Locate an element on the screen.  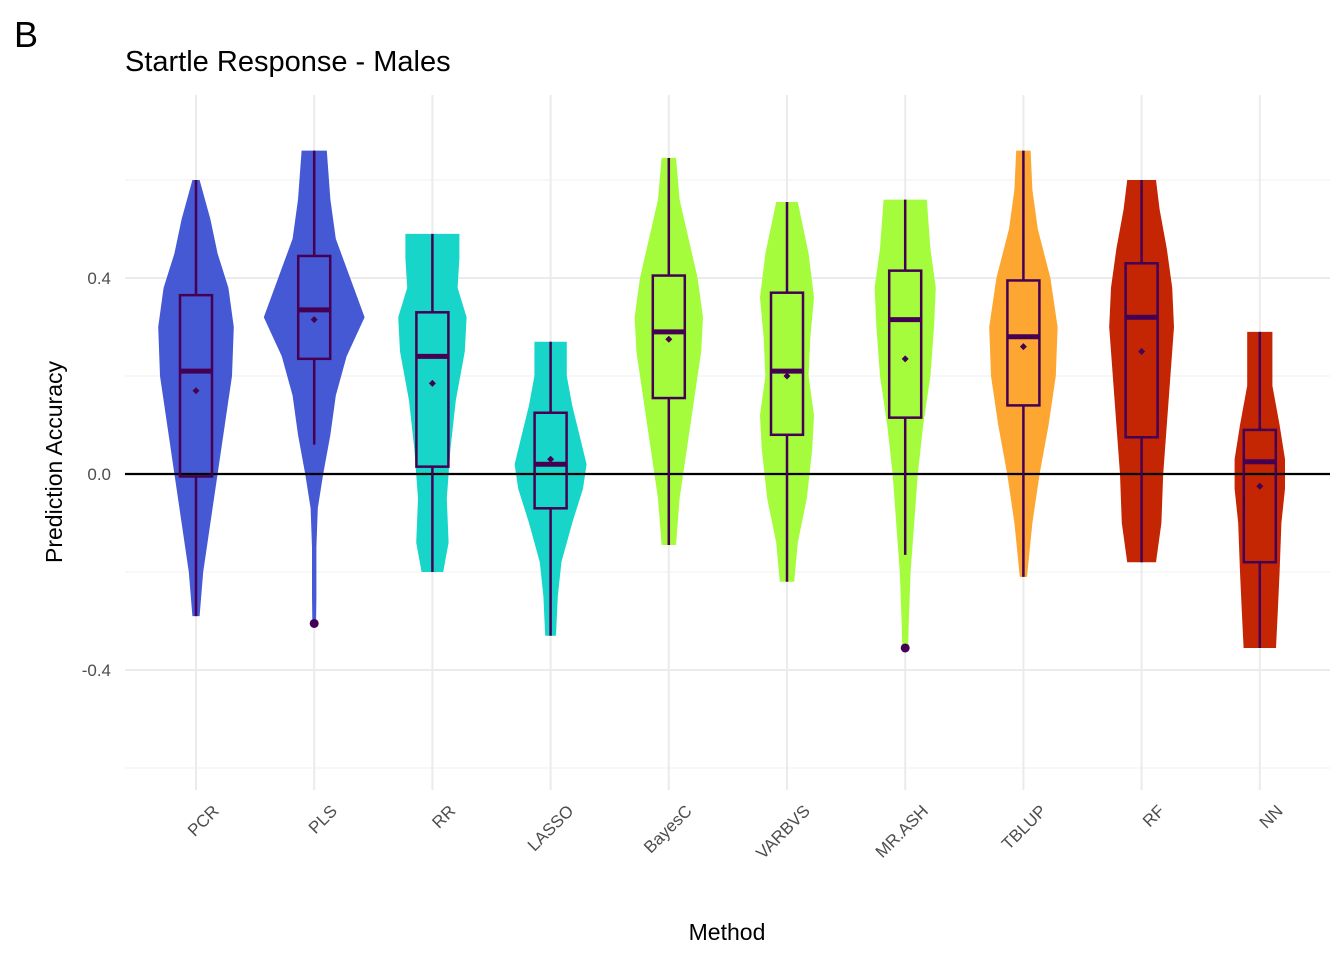
violin-varbvs is located at coordinates (787, 392).